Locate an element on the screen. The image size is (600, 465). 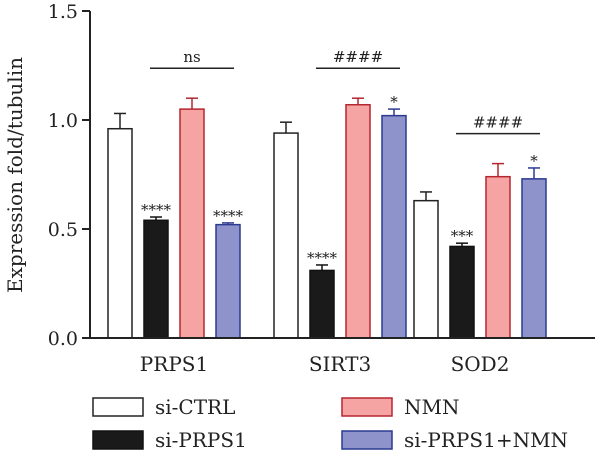
bar-sod2-si-prps1-nmn is located at coordinates (534, 258).